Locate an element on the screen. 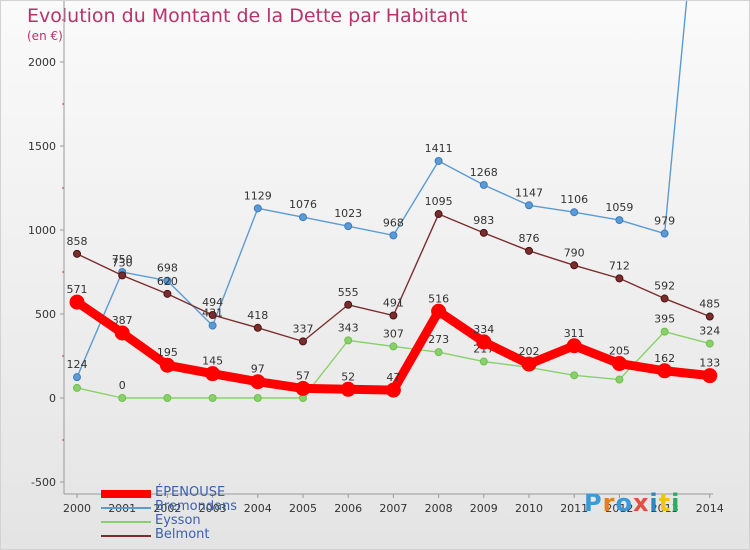 This screenshot has height=550, width=750. data-label: 983 is located at coordinates (483, 220).